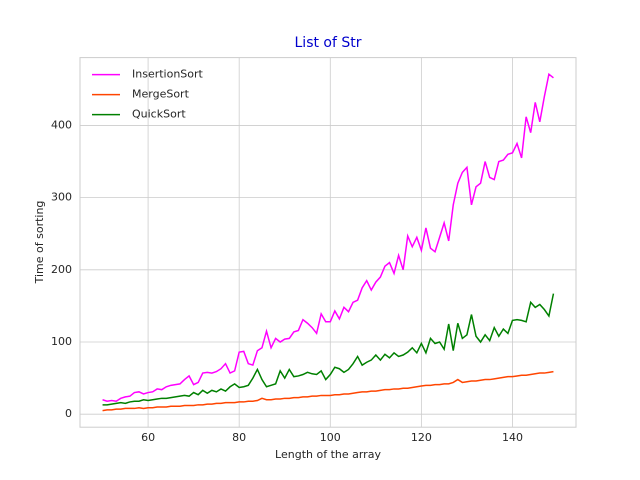 This screenshot has height=480, width=640. What do you see at coordinates (512, 437) in the screenshot?
I see `x-tick-label: 140` at bounding box center [512, 437].